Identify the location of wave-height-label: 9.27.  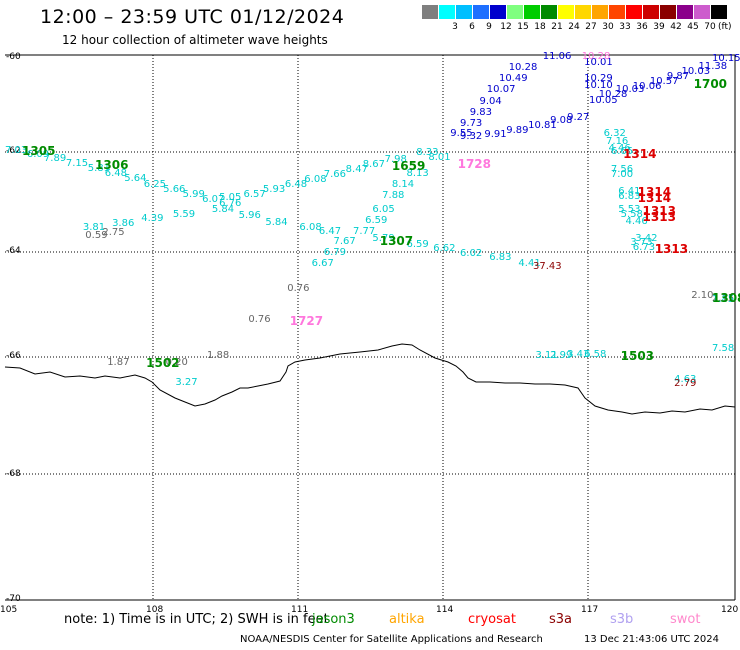
(578, 118).